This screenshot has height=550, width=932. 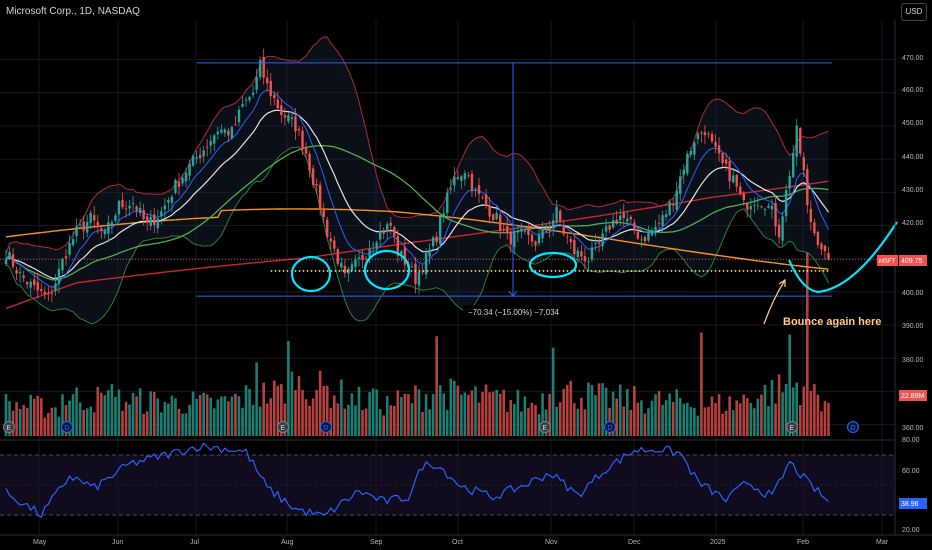 What do you see at coordinates (457, 542) in the screenshot?
I see `time-label-oct: Oct` at bounding box center [457, 542].